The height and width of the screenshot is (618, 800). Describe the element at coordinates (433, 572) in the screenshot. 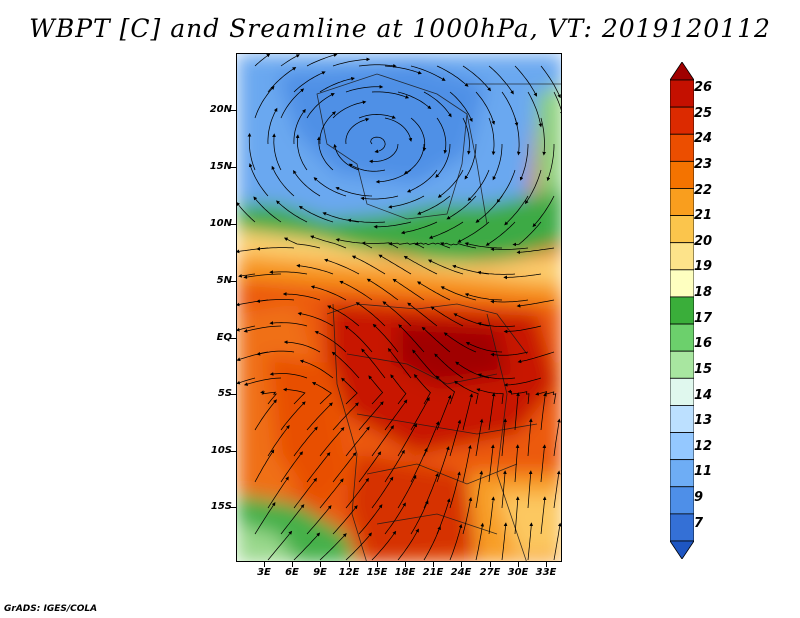

I see `x-tick-label: 21E` at that location.